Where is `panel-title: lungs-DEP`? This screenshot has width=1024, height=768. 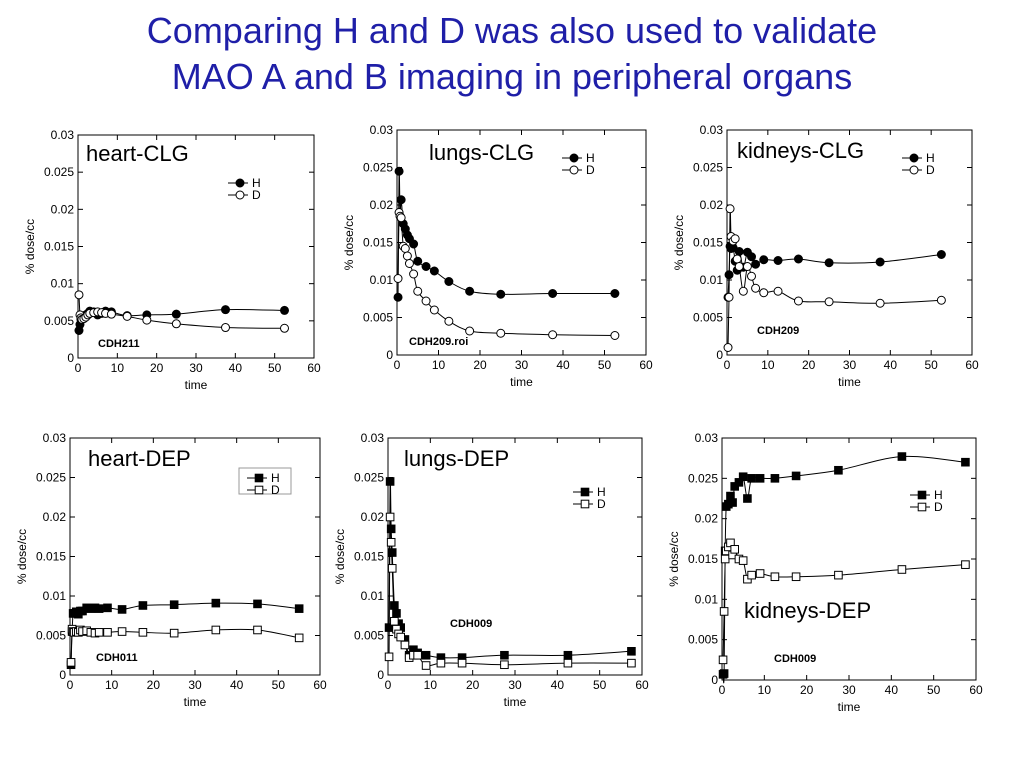
panel-title: lungs-DEP is located at coordinates (456, 458).